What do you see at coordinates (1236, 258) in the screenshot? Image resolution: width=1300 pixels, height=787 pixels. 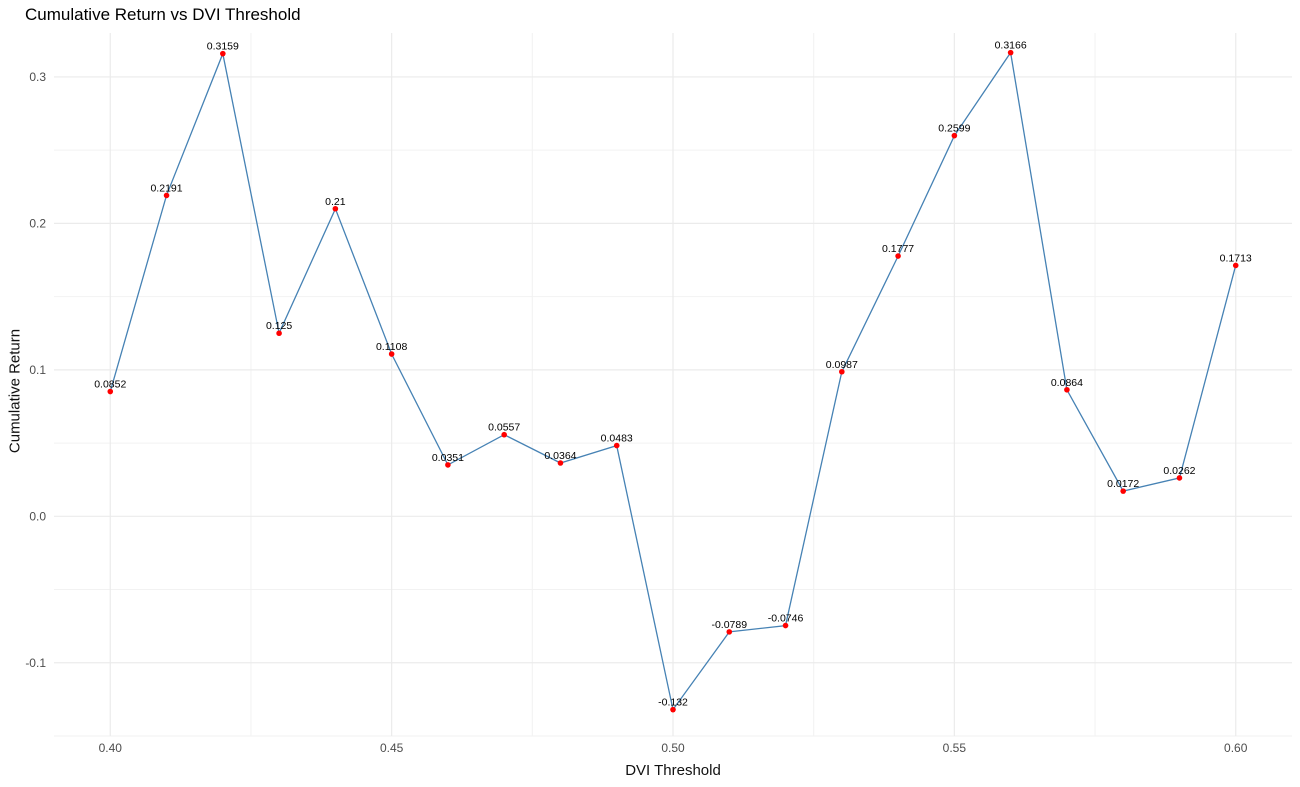 I see `data-label: 0.1713` at bounding box center [1236, 258].